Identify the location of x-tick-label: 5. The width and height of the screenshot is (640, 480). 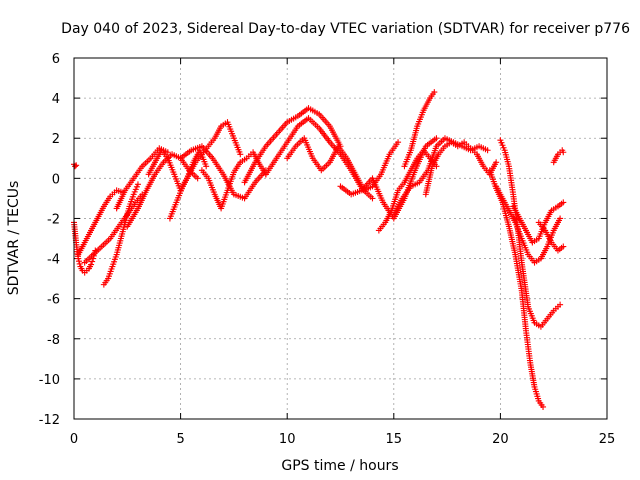
(180, 439).